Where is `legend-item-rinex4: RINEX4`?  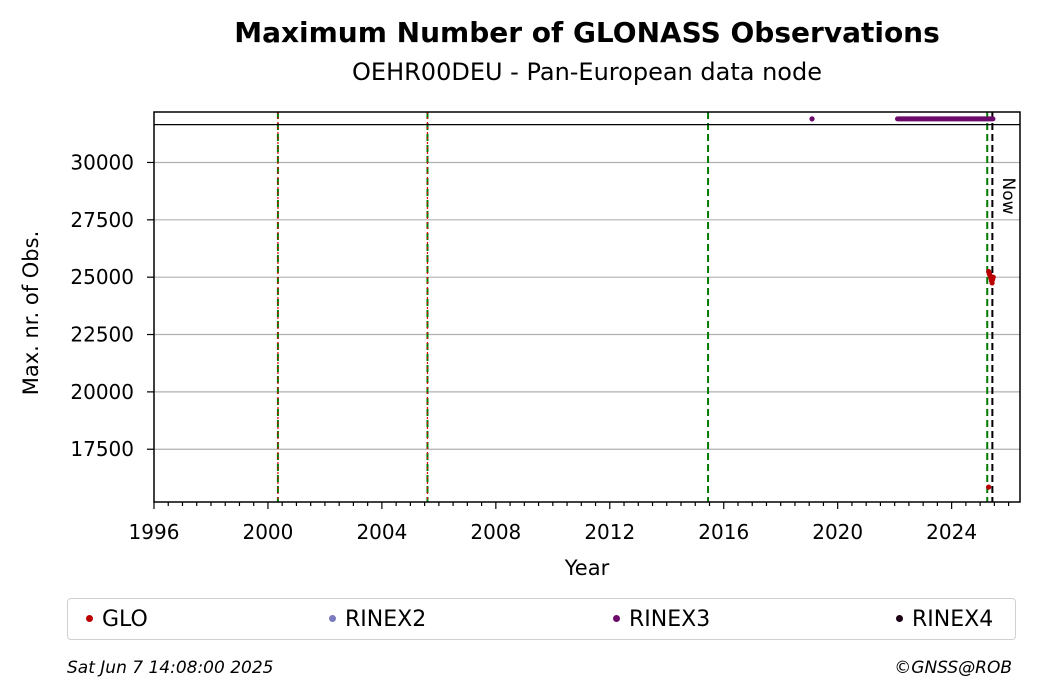
legend-item-rinex4: RINEX4 is located at coordinates (944, 619).